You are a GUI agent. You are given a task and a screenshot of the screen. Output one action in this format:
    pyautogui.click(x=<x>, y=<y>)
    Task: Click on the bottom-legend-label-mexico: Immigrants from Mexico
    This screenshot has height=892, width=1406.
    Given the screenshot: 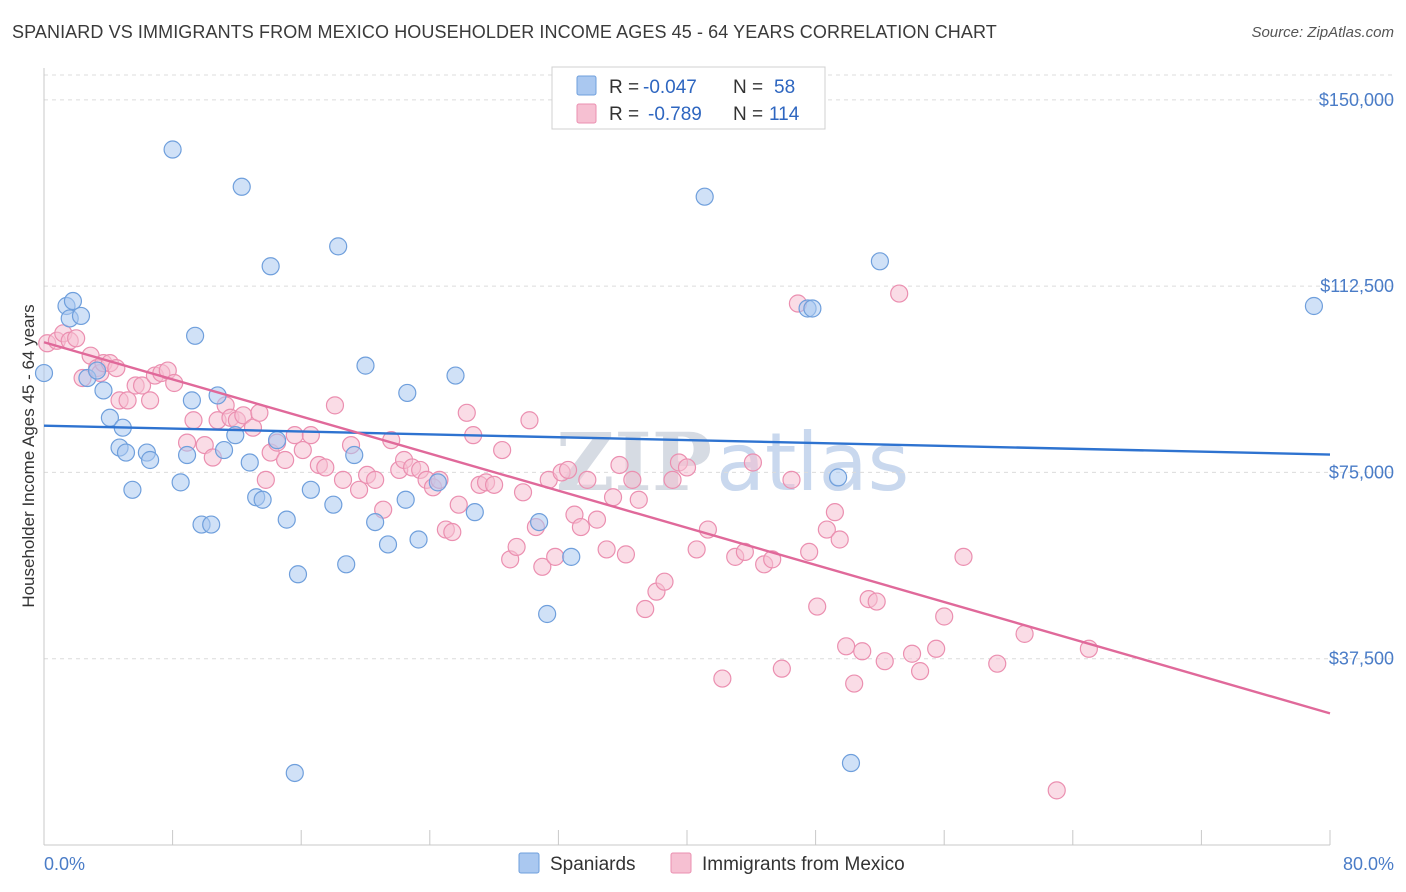 What is the action you would take?
    pyautogui.click(x=803, y=864)
    